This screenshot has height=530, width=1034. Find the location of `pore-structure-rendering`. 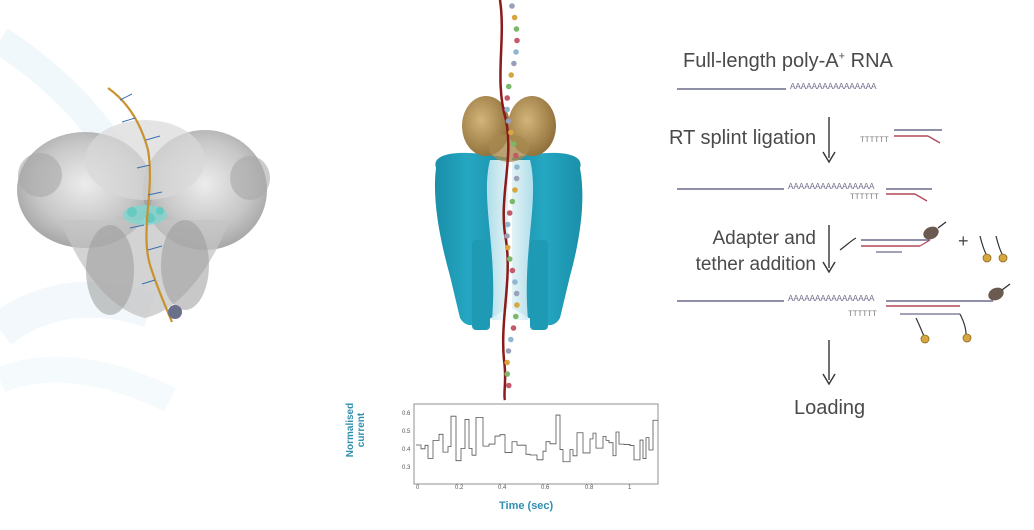

pore-structure-rendering is located at coordinates (143, 205).